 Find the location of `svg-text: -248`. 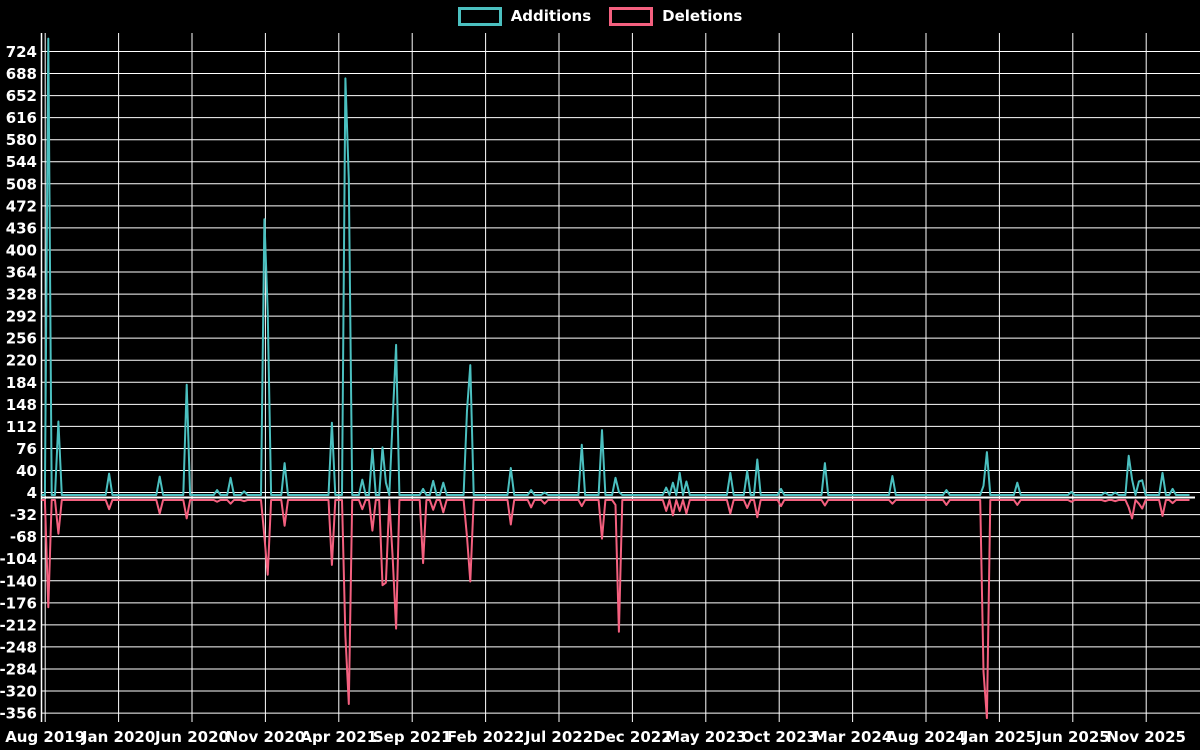

svg-text: -248 is located at coordinates (18, 647).